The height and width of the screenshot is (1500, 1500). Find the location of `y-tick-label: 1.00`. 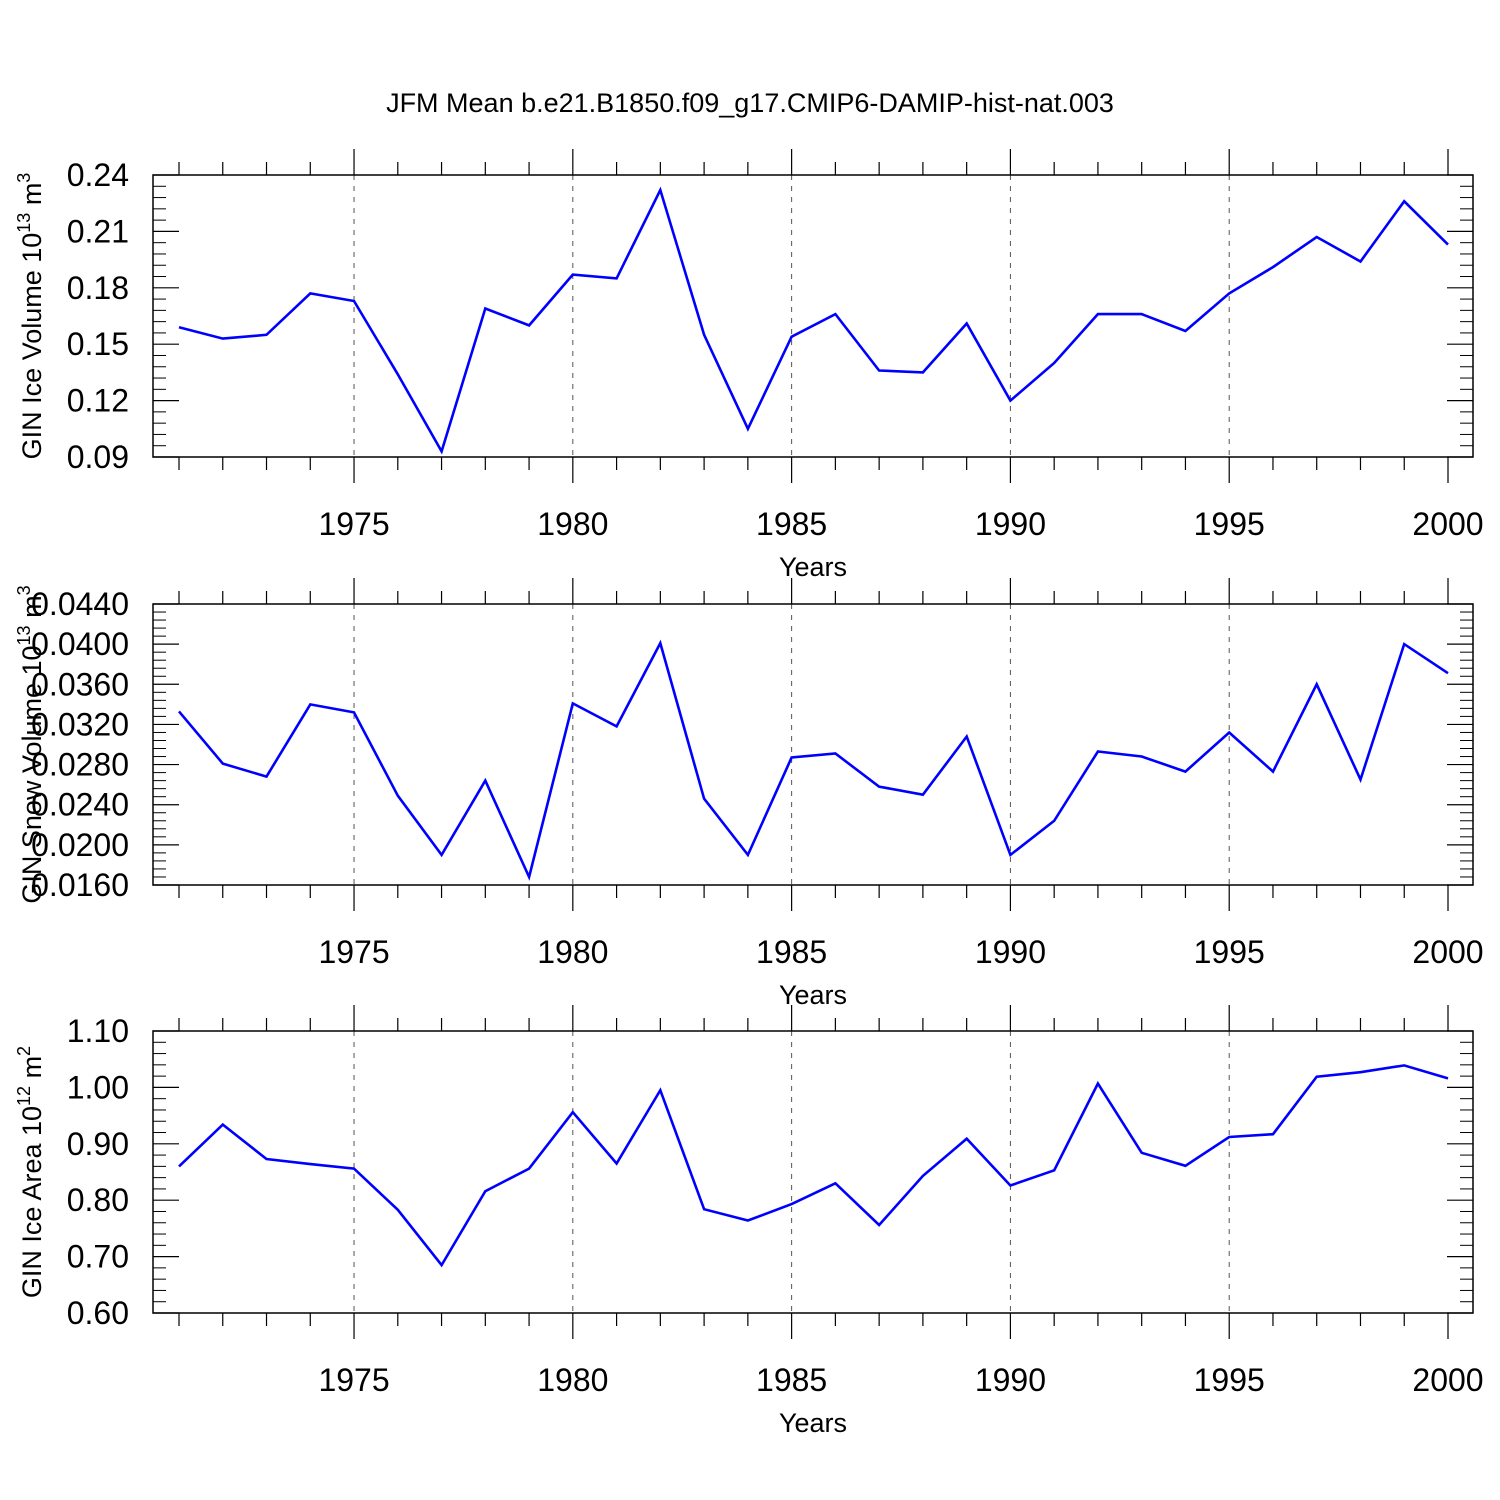

y-tick-label: 1.00 is located at coordinates (98, 1087).